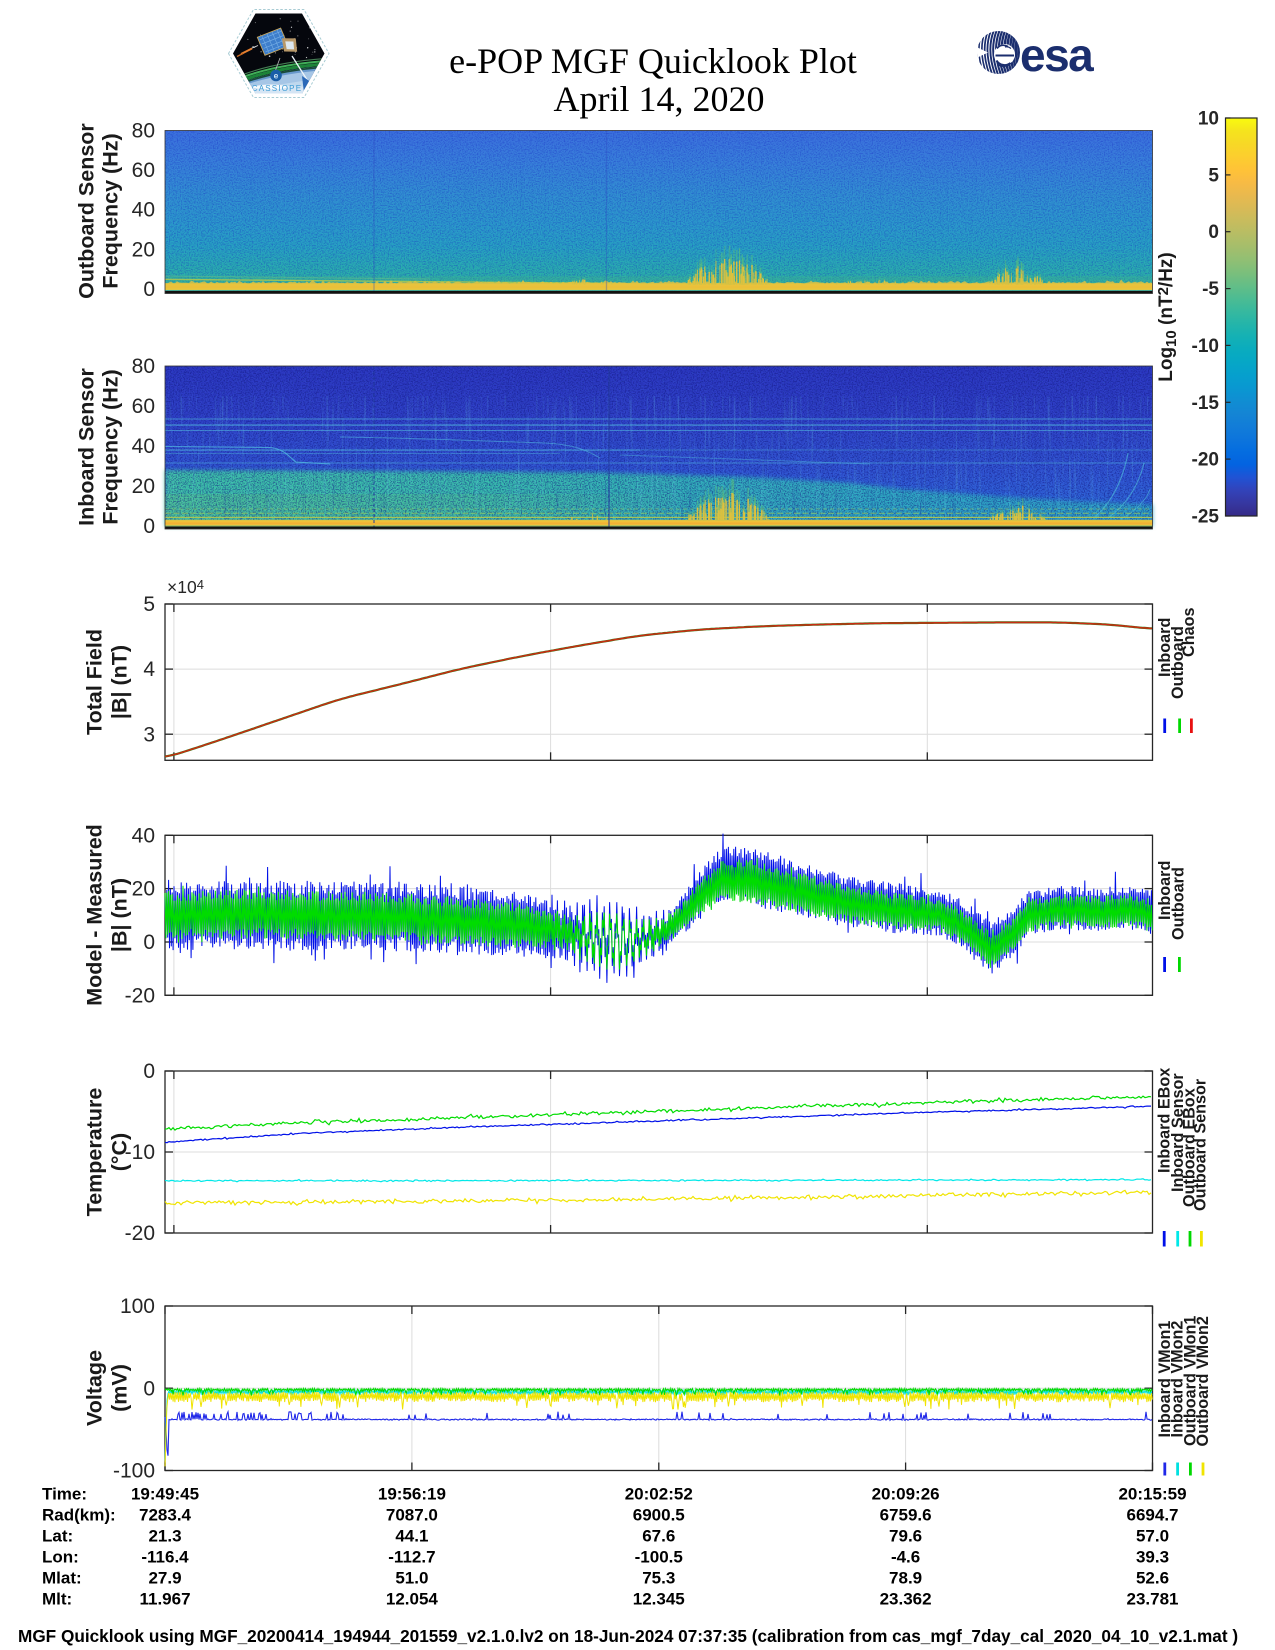 The width and height of the screenshot is (1275, 1650). Describe the element at coordinates (906, 1515) in the screenshot. I see `svg-text: 6759.6` at that location.